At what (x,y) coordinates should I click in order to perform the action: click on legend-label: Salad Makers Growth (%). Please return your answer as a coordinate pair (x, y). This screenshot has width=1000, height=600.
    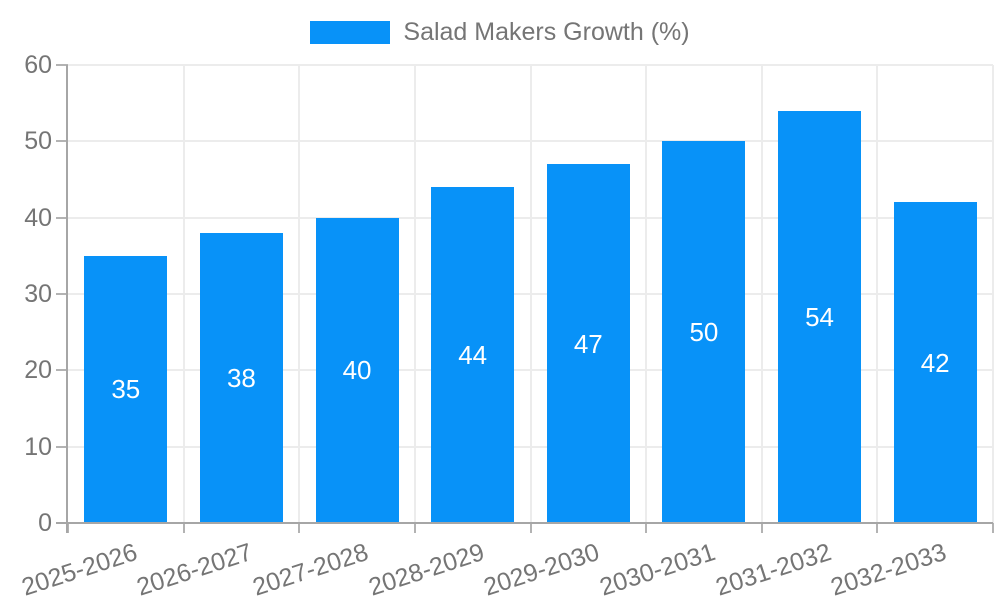
    Looking at the image, I should click on (546, 32).